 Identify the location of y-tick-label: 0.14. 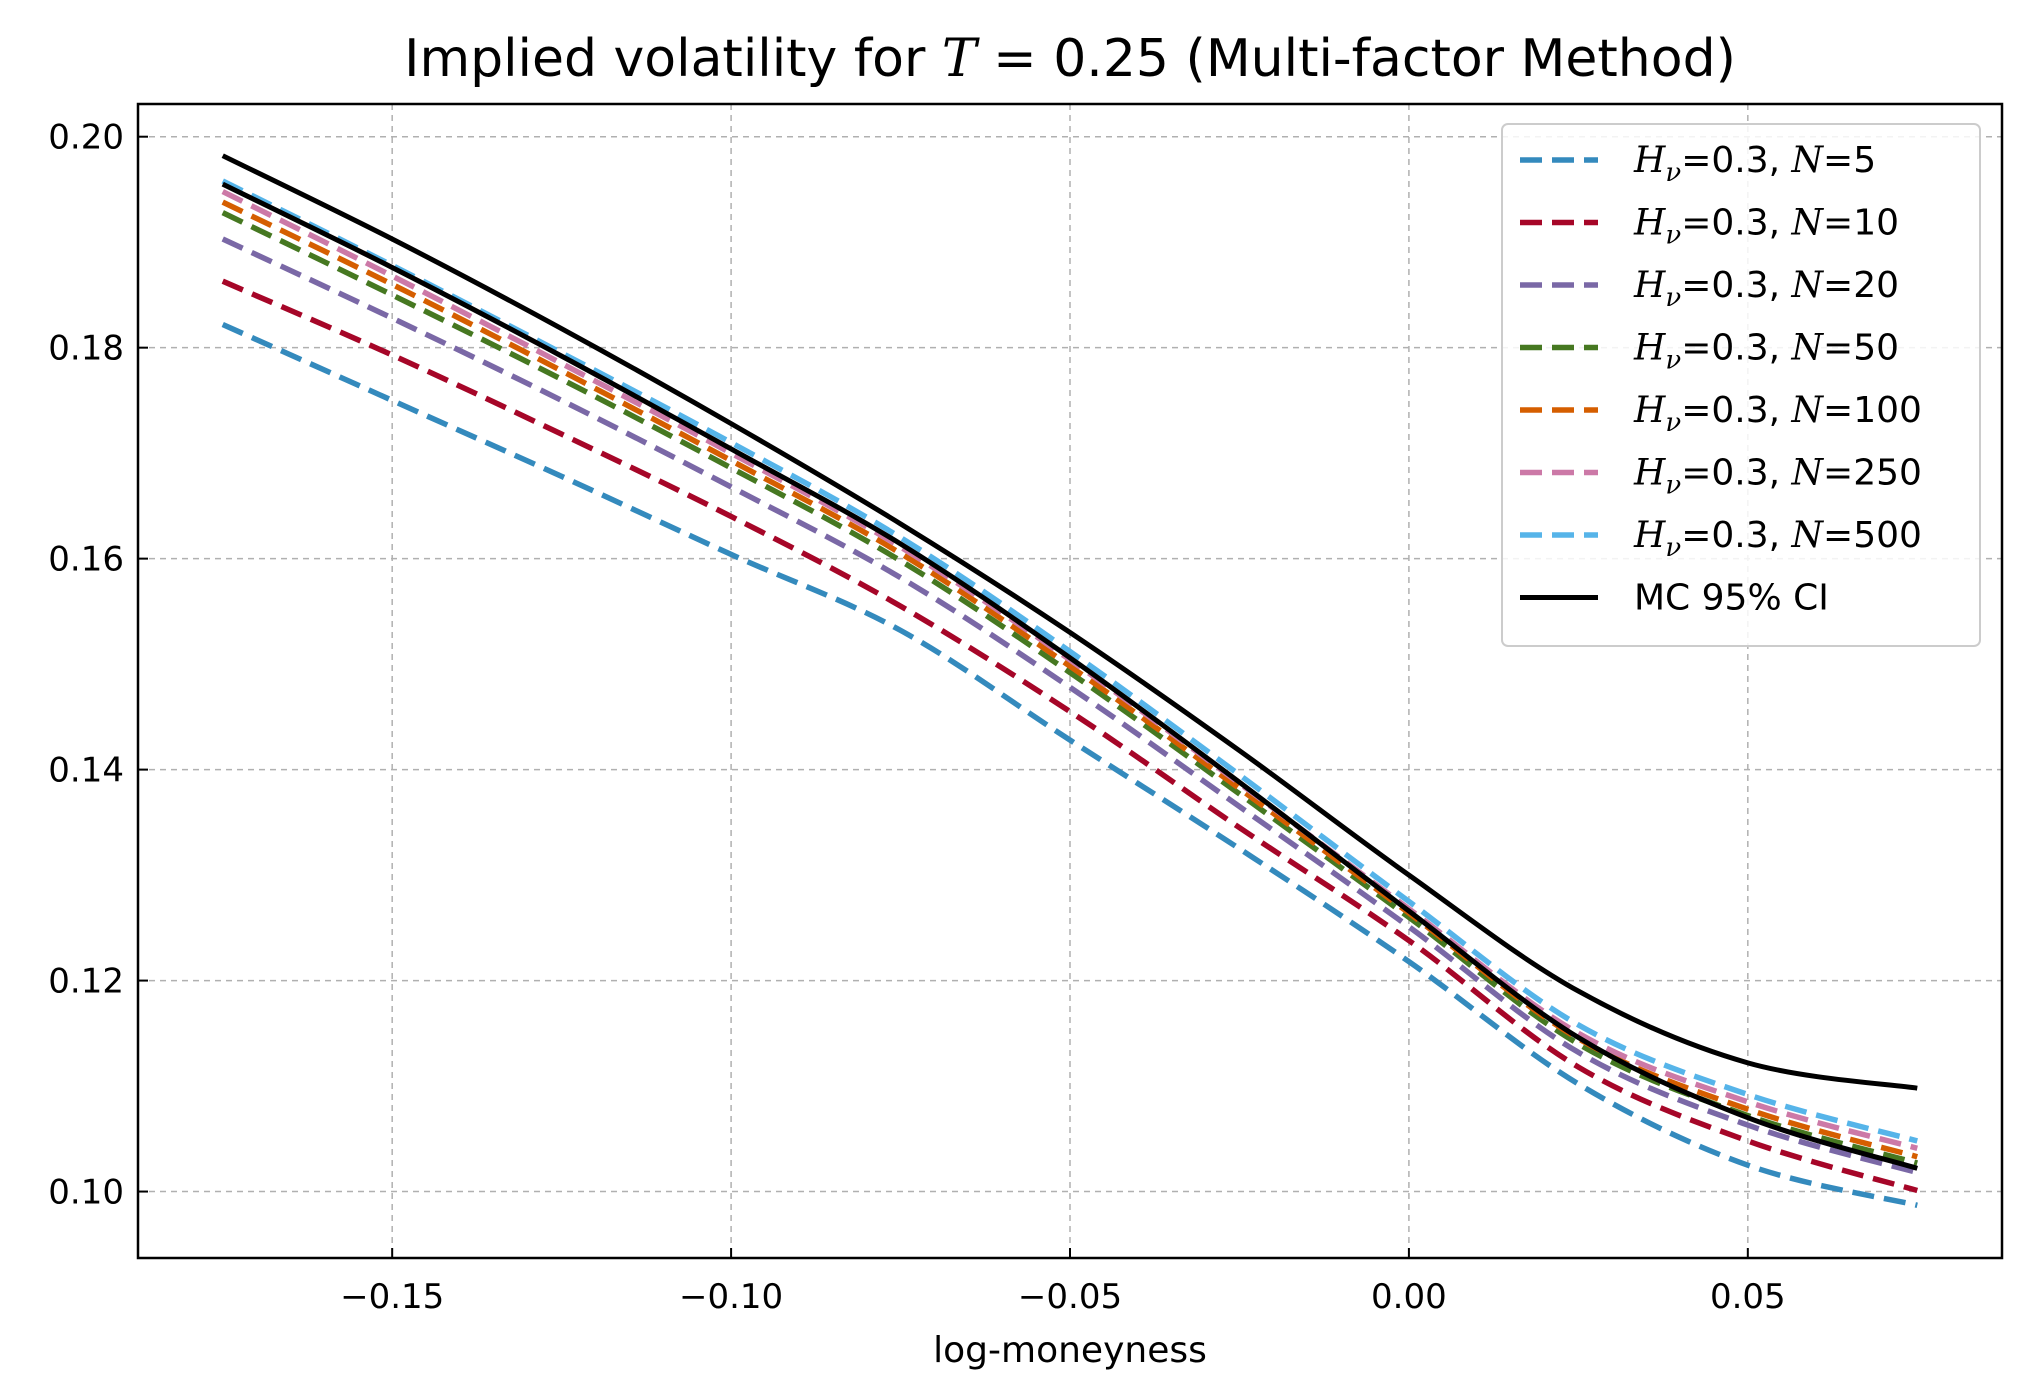
(86, 771).